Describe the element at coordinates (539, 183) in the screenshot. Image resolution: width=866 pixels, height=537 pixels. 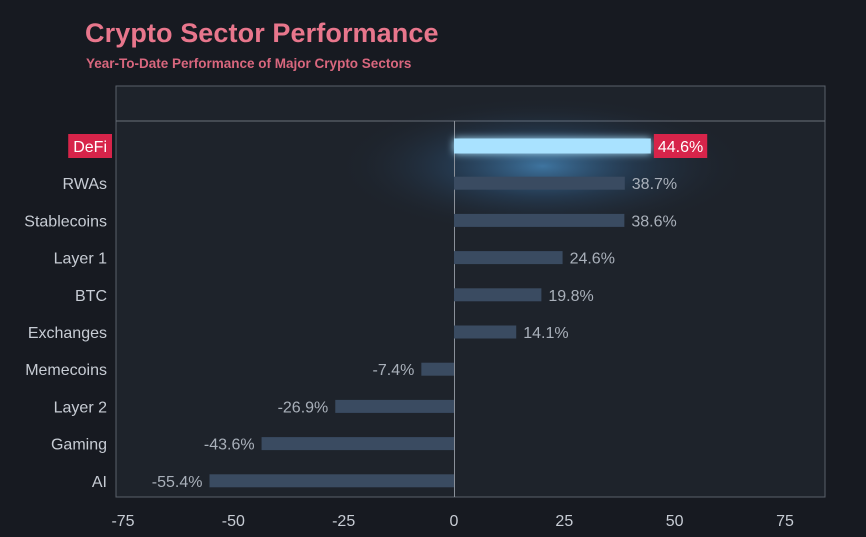
I see `bar-rwas` at that location.